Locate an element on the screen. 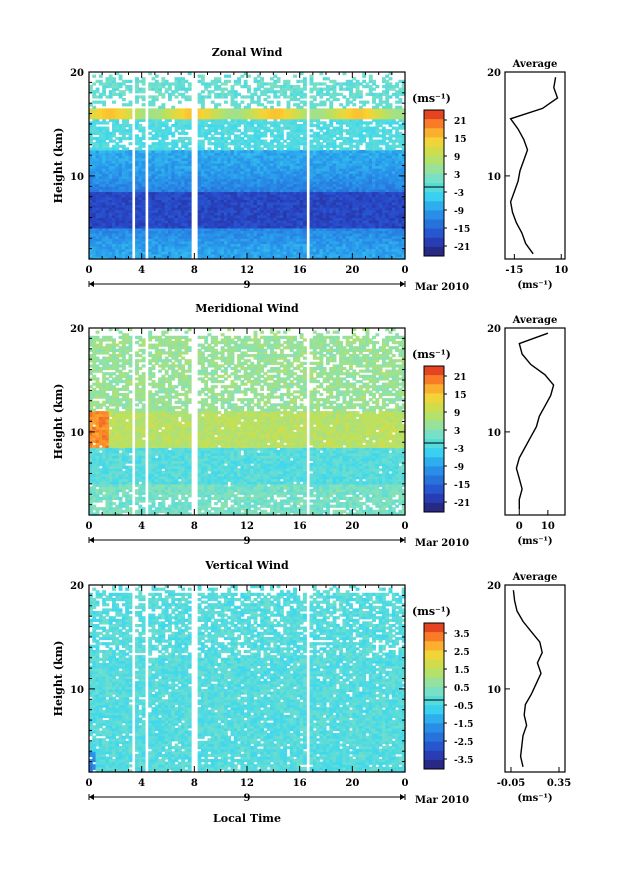 The image size is (624, 873). profile-x-tick-label: 0 is located at coordinates (519, 526).